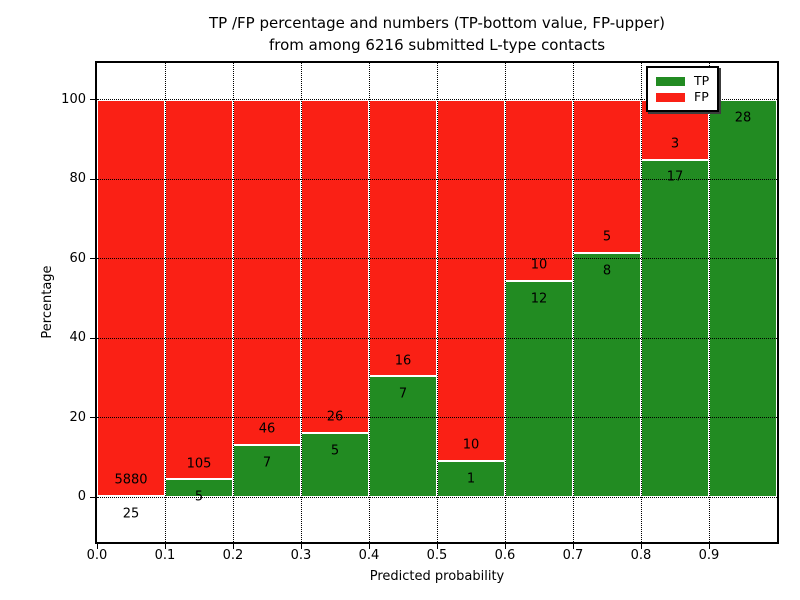 The height and width of the screenshot is (600, 800). Describe the element at coordinates (233, 302) in the screenshot. I see `v-gridline-0.2` at that location.